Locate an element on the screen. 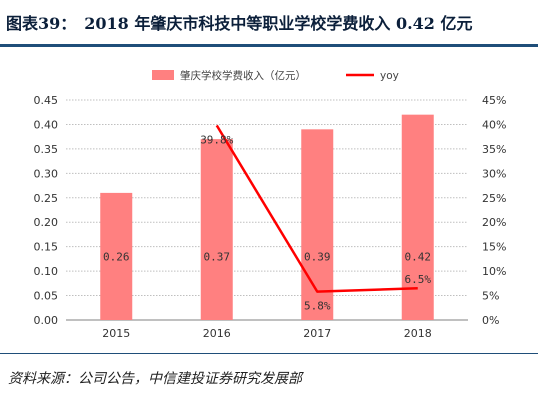 The height and width of the screenshot is (403, 538). y2-tick-label: 25% is located at coordinates (494, 198).